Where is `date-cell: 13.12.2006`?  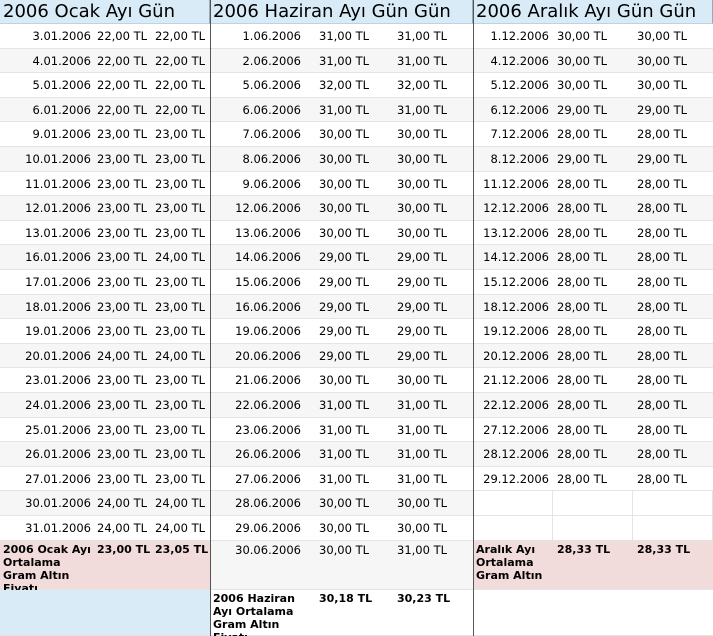 date-cell: 13.12.2006 is located at coordinates (513, 233).